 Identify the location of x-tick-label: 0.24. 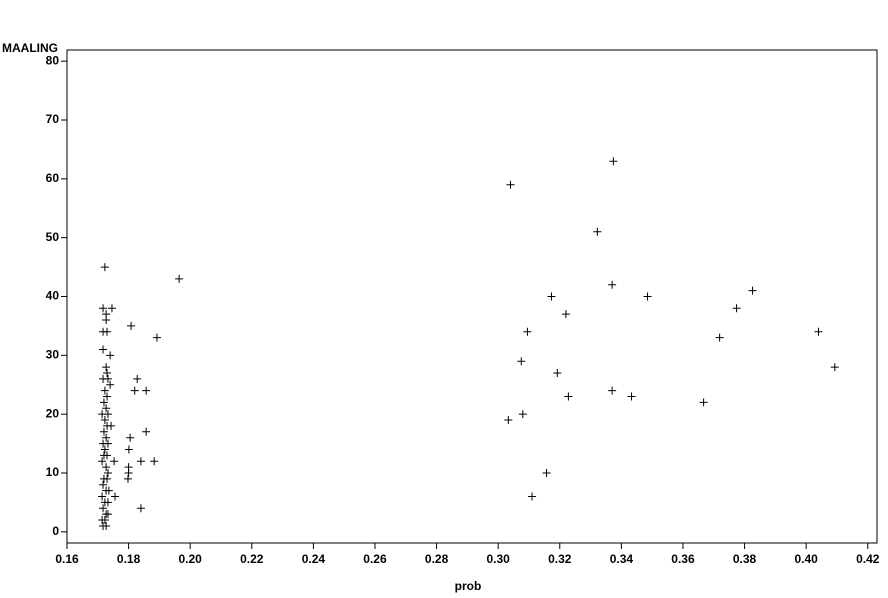
(314, 559).